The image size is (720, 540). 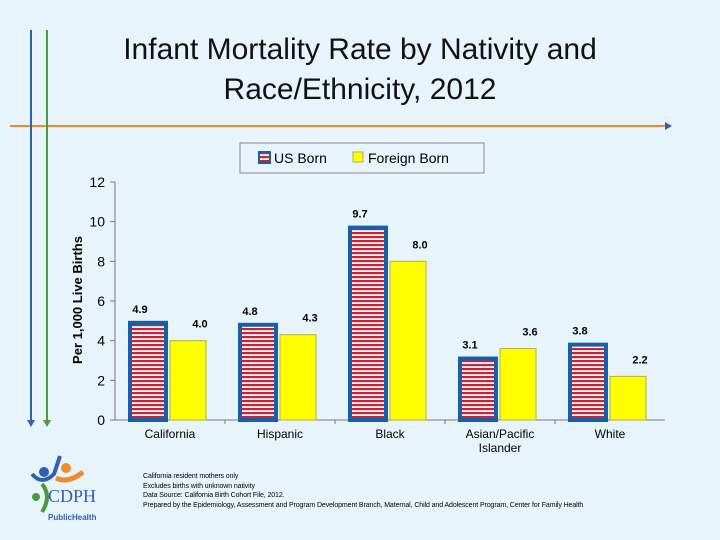 What do you see at coordinates (639, 360) in the screenshot?
I see `data-label: 2.2` at bounding box center [639, 360].